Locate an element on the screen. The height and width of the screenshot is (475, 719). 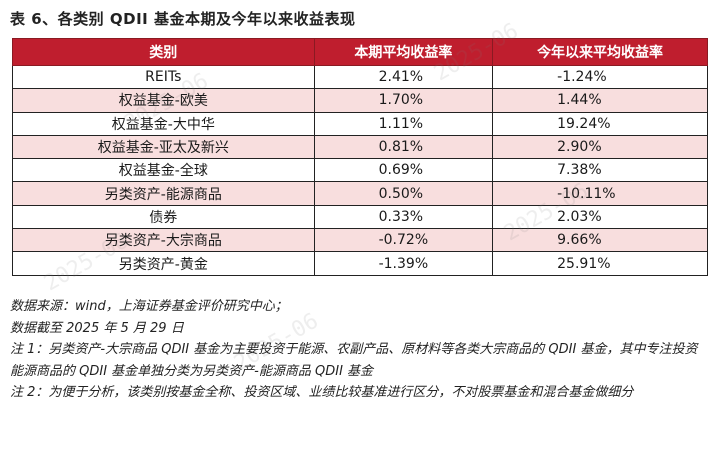
table-header-row: 类别 本期平均收益率 今年以来平均收益率 is located at coordinates (360, 52).